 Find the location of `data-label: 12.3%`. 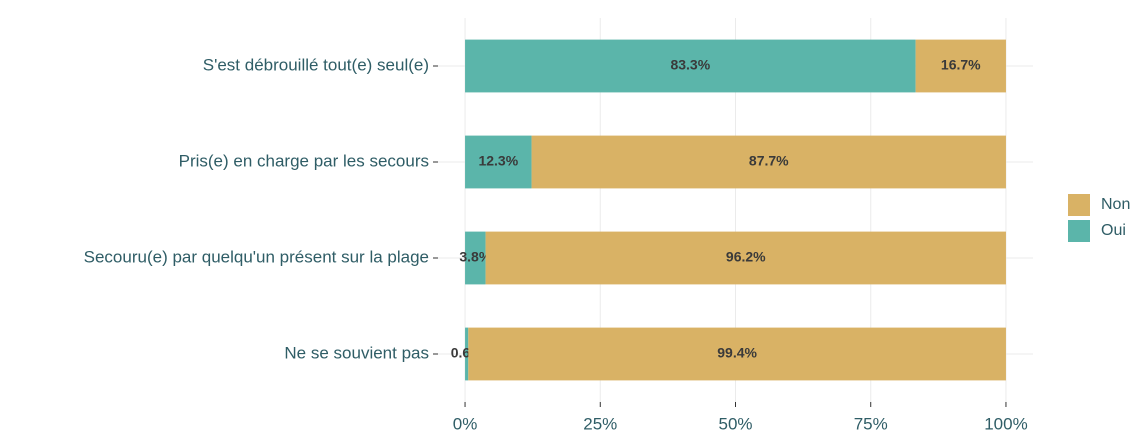

data-label: 12.3% is located at coordinates (498, 161).